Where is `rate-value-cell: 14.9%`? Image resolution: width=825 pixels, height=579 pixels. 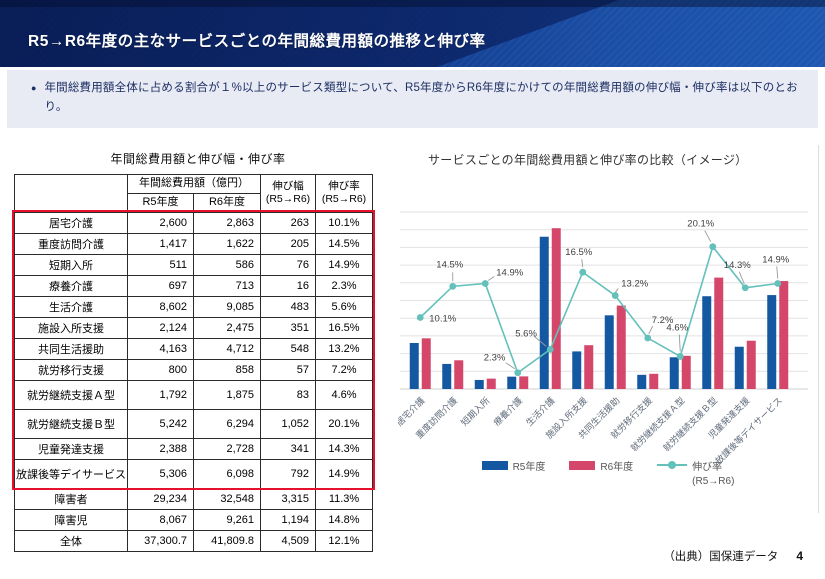 rate-value-cell: 14.9% is located at coordinates (344, 264).